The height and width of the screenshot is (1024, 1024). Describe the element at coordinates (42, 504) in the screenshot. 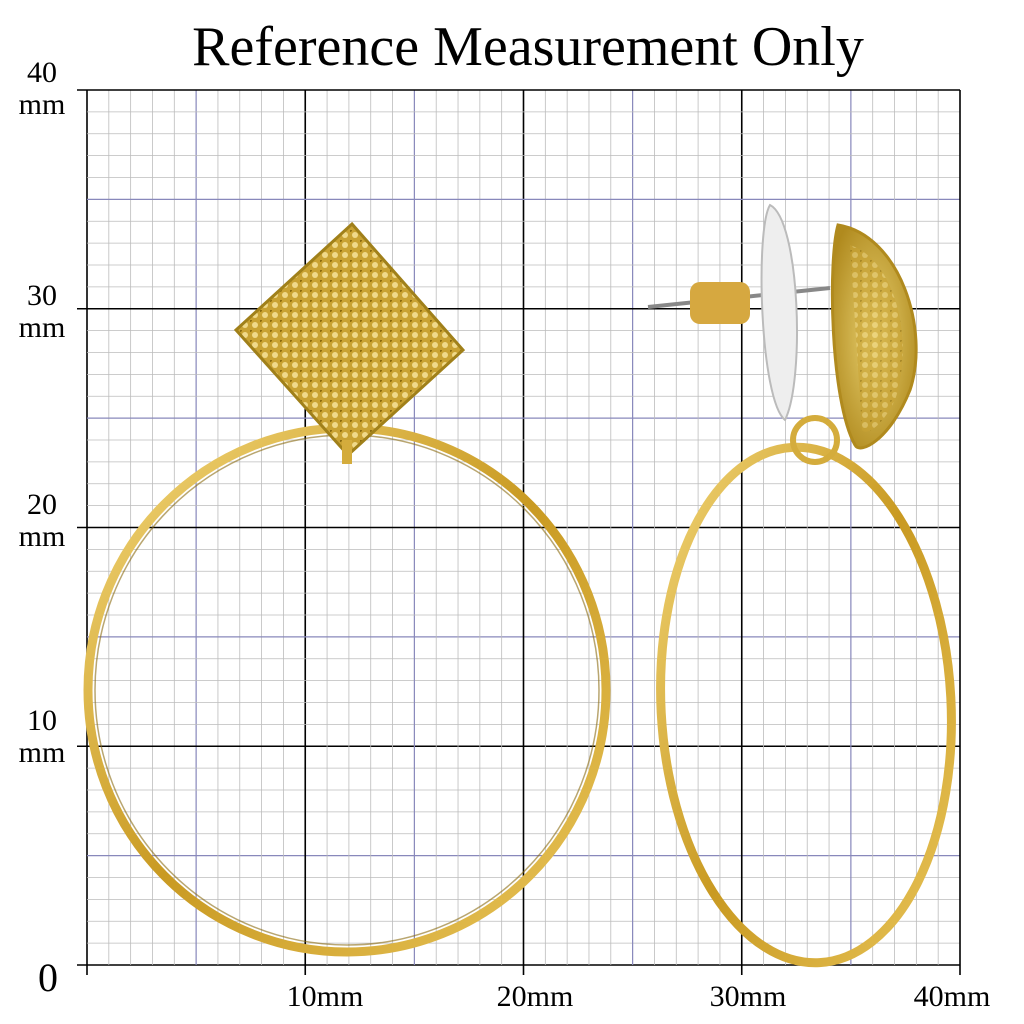

I see `y-label-number: 20` at that location.